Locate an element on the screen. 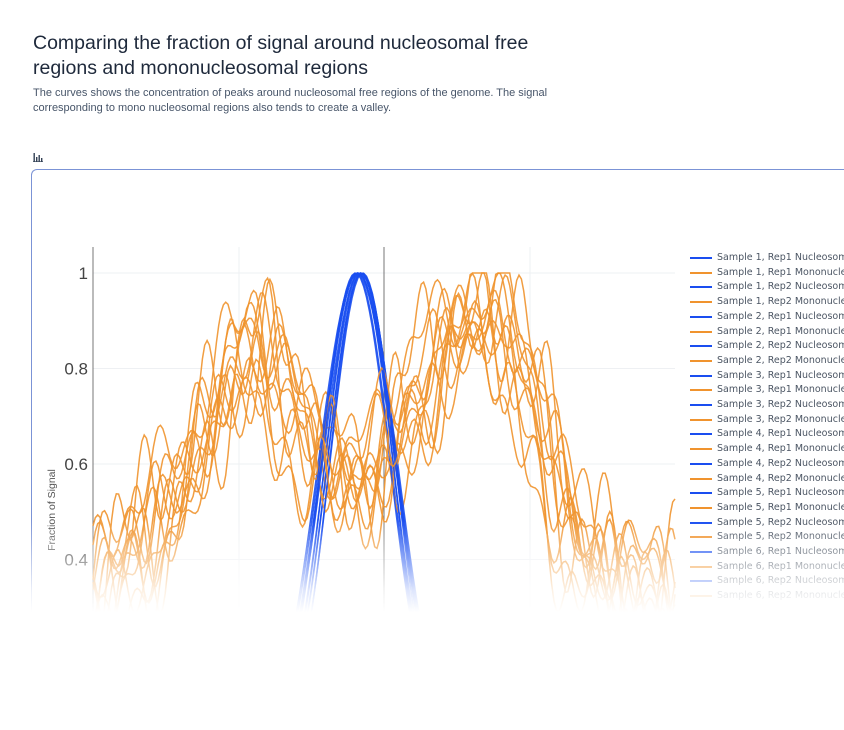 Image resolution: width=844 pixels, height=730 pixels. legend-label: Sample 6, Rep1 Mononucle is located at coordinates (780, 566).